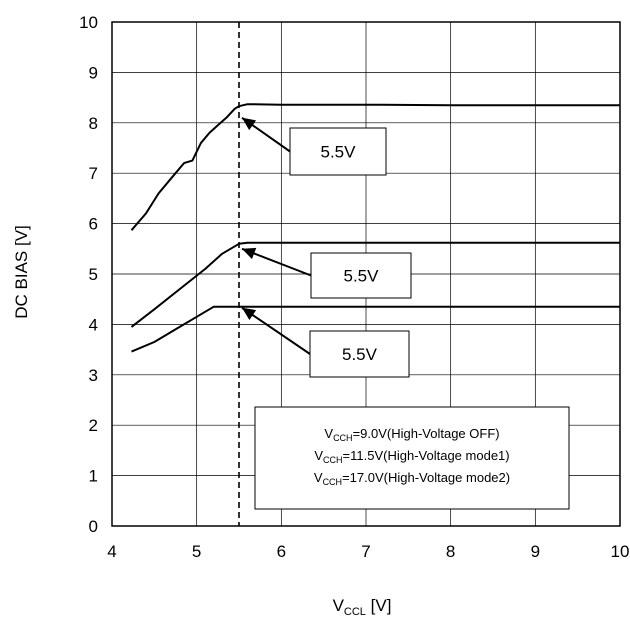  Describe the element at coordinates (426, 455) in the screenshot. I see `legend-line-2-text: =11.5V(High-Voltage mode1)` at that location.